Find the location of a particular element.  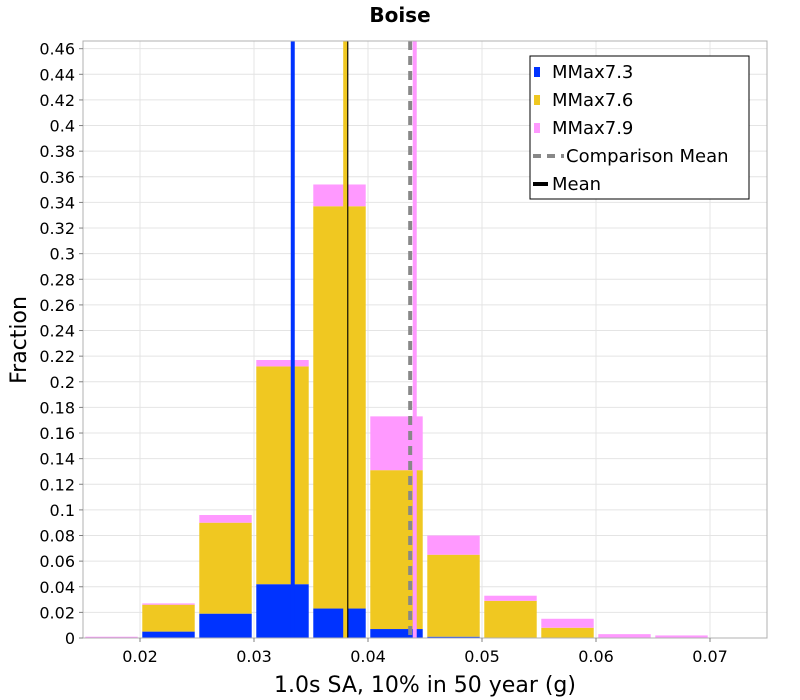

y-axis-label: Fraction is located at coordinates (19, 340).